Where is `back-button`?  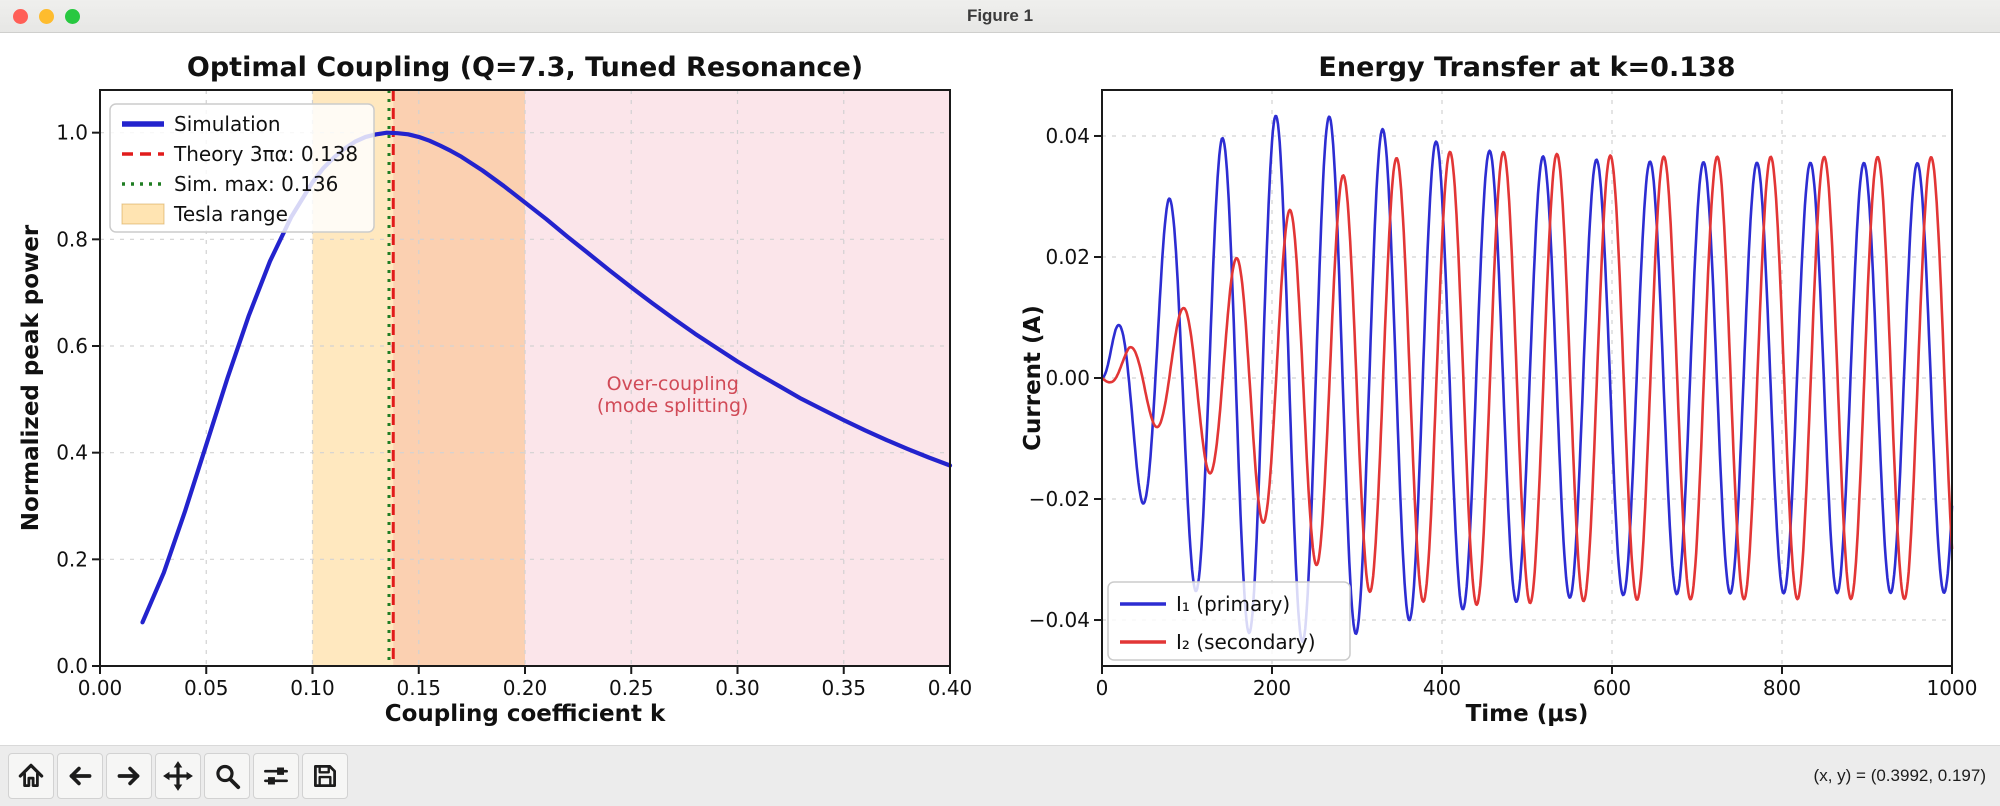
back-button is located at coordinates (80, 776).